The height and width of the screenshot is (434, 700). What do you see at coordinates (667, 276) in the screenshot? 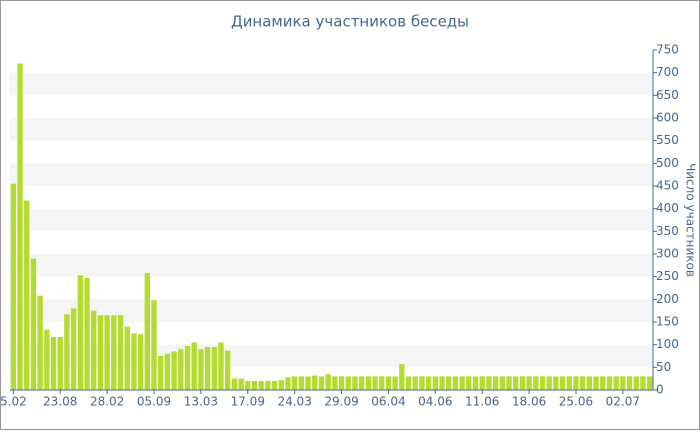
I see `y-tick-label: 250` at bounding box center [667, 276].